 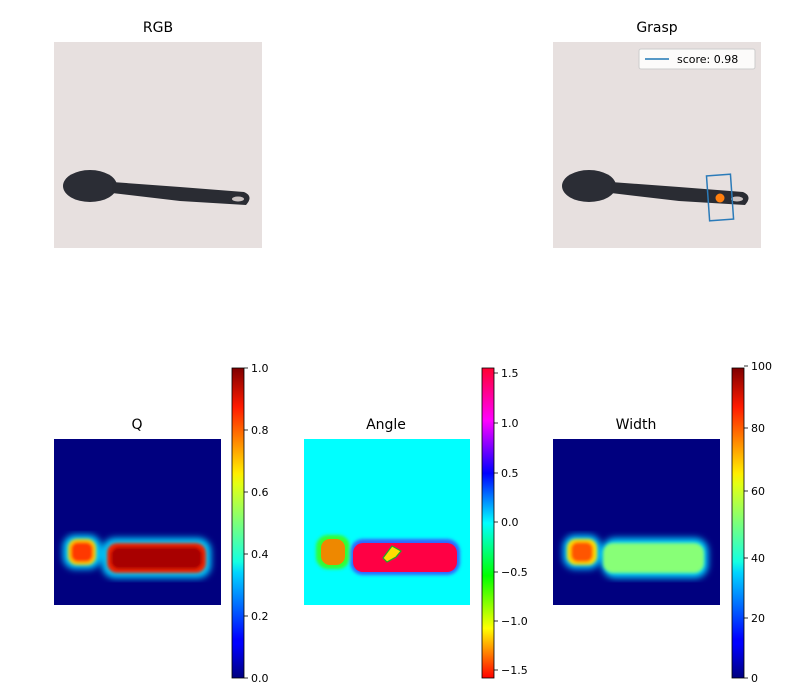 What do you see at coordinates (510, 522) in the screenshot?
I see `angle-tick-3: 0.0` at bounding box center [510, 522].